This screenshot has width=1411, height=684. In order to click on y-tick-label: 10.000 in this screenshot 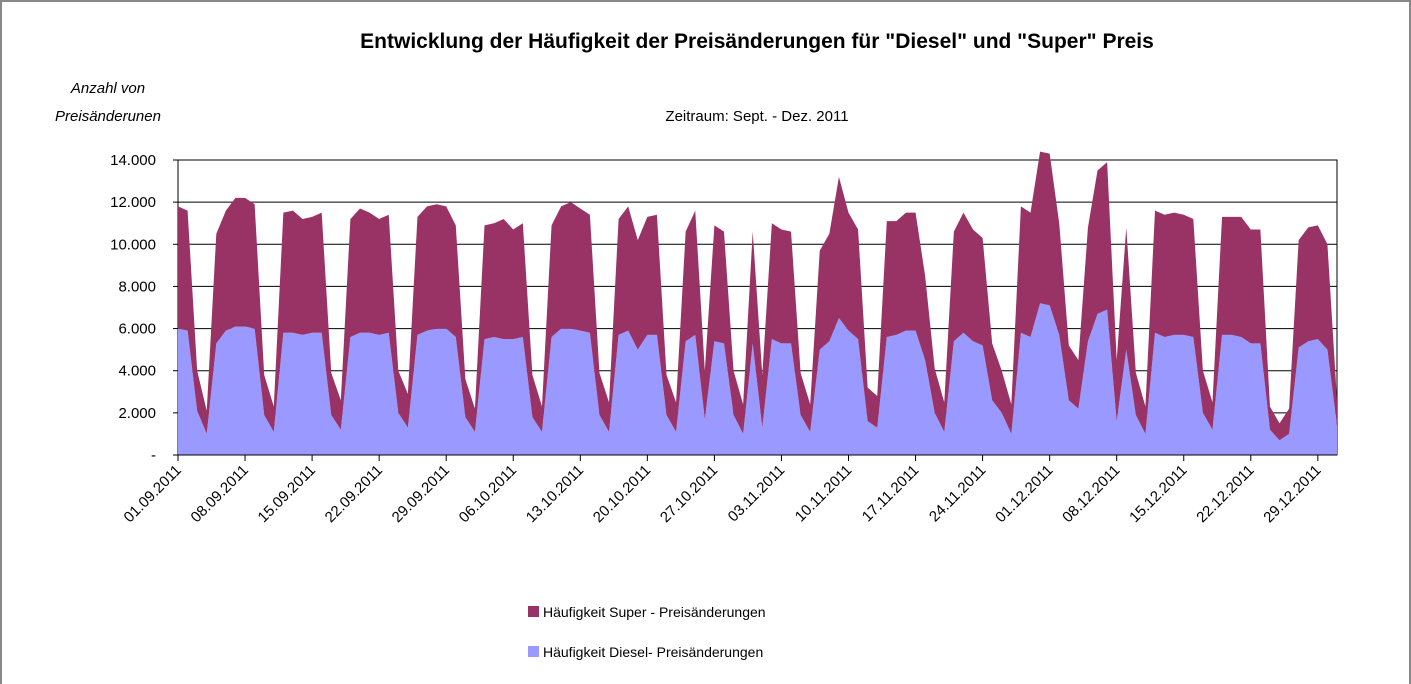, I will do `click(133, 244)`.